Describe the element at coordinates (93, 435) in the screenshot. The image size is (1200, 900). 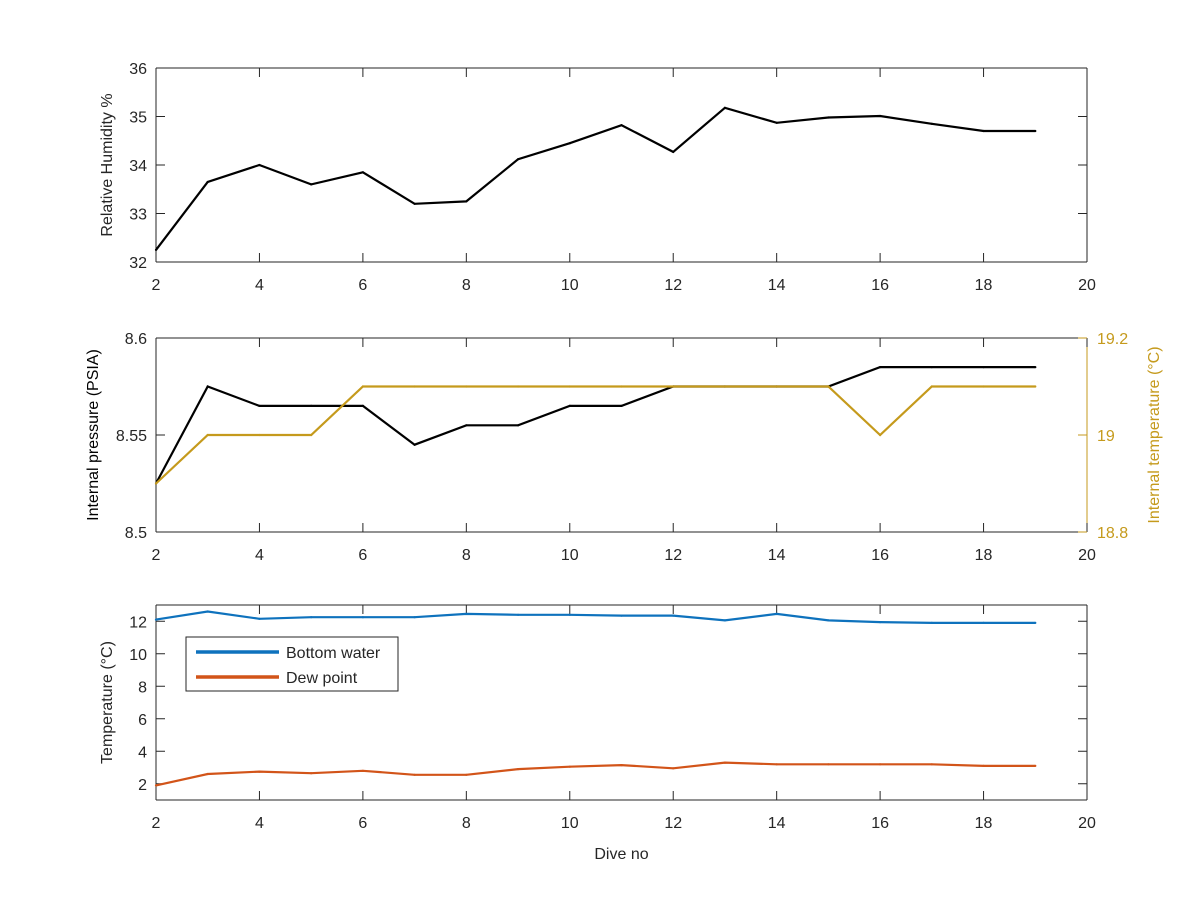
I see `y-axis-label: Internal pressure (PSIA)` at that location.